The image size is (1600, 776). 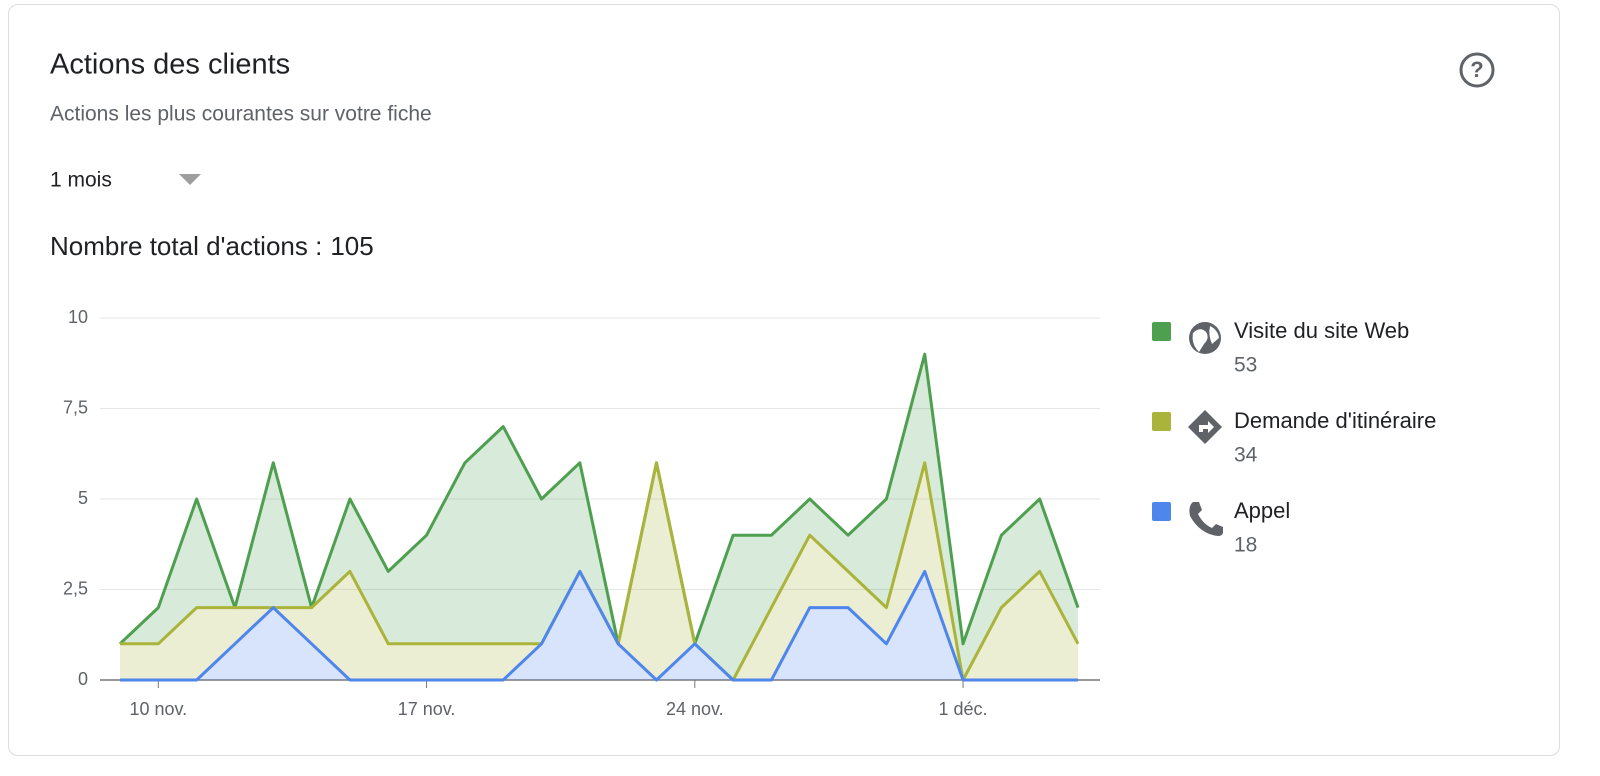 What do you see at coordinates (186, 246) in the screenshot?
I see `total-label: Nombre total d'actions :` at bounding box center [186, 246].